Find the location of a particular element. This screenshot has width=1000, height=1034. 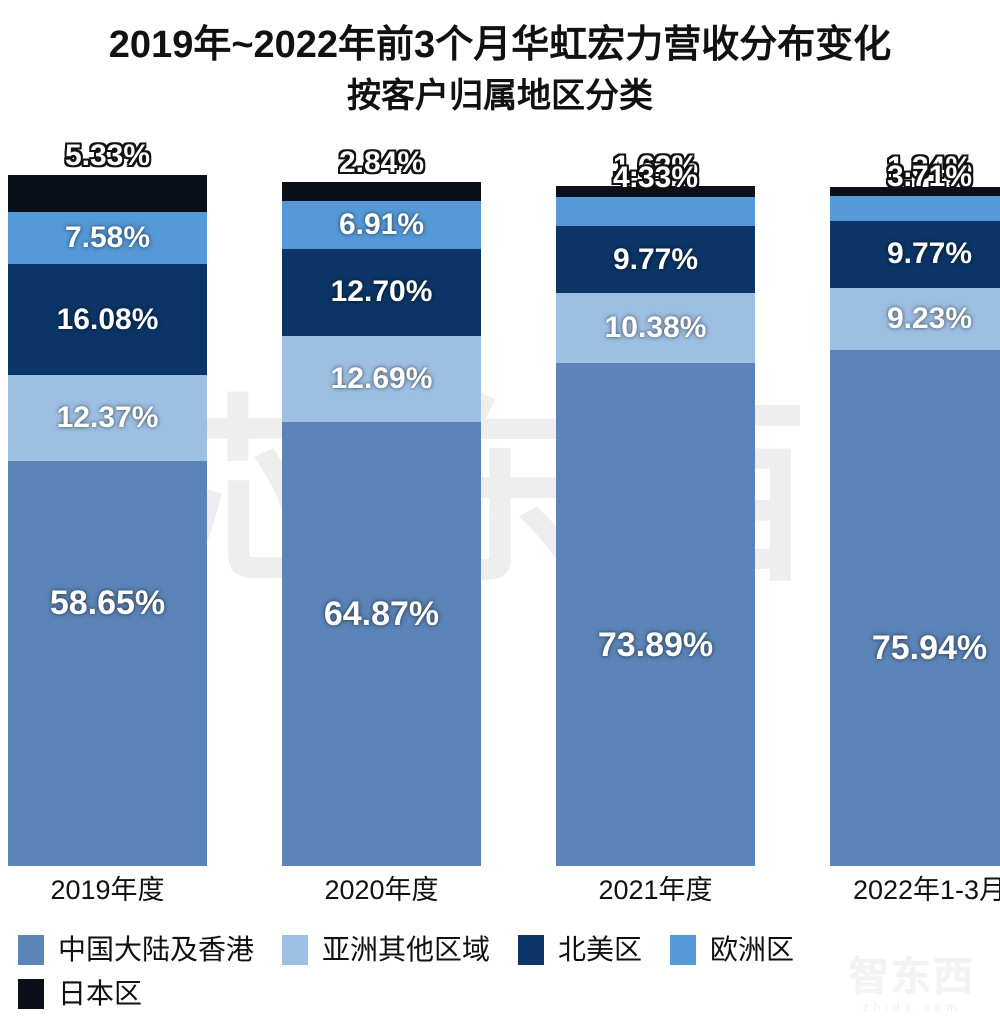

segment-value-label: 10.38% is located at coordinates (655, 328).